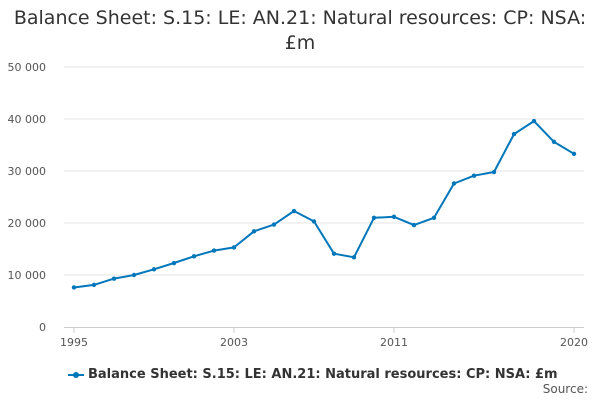  Describe the element at coordinates (27, 119) in the screenshot. I see `y-tick-label: 40 000` at that location.